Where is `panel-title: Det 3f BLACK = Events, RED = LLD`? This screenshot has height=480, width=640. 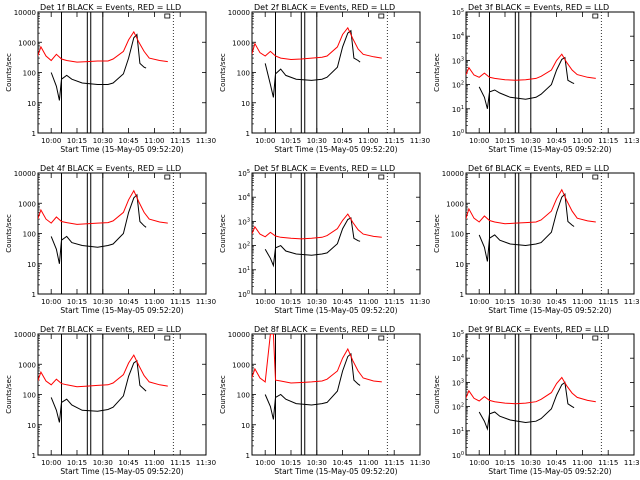 panel-title: Det 3f BLACK = Events, RED = LLD is located at coordinates (538, 7).